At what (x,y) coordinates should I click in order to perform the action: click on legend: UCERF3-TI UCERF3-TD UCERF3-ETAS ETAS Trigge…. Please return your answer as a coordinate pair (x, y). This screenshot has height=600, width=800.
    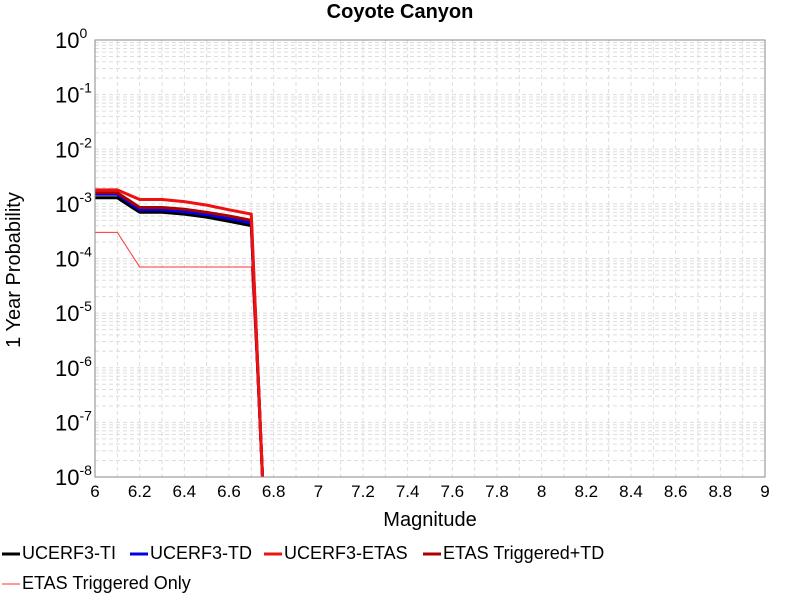
    Looking at the image, I should click on (303, 568).